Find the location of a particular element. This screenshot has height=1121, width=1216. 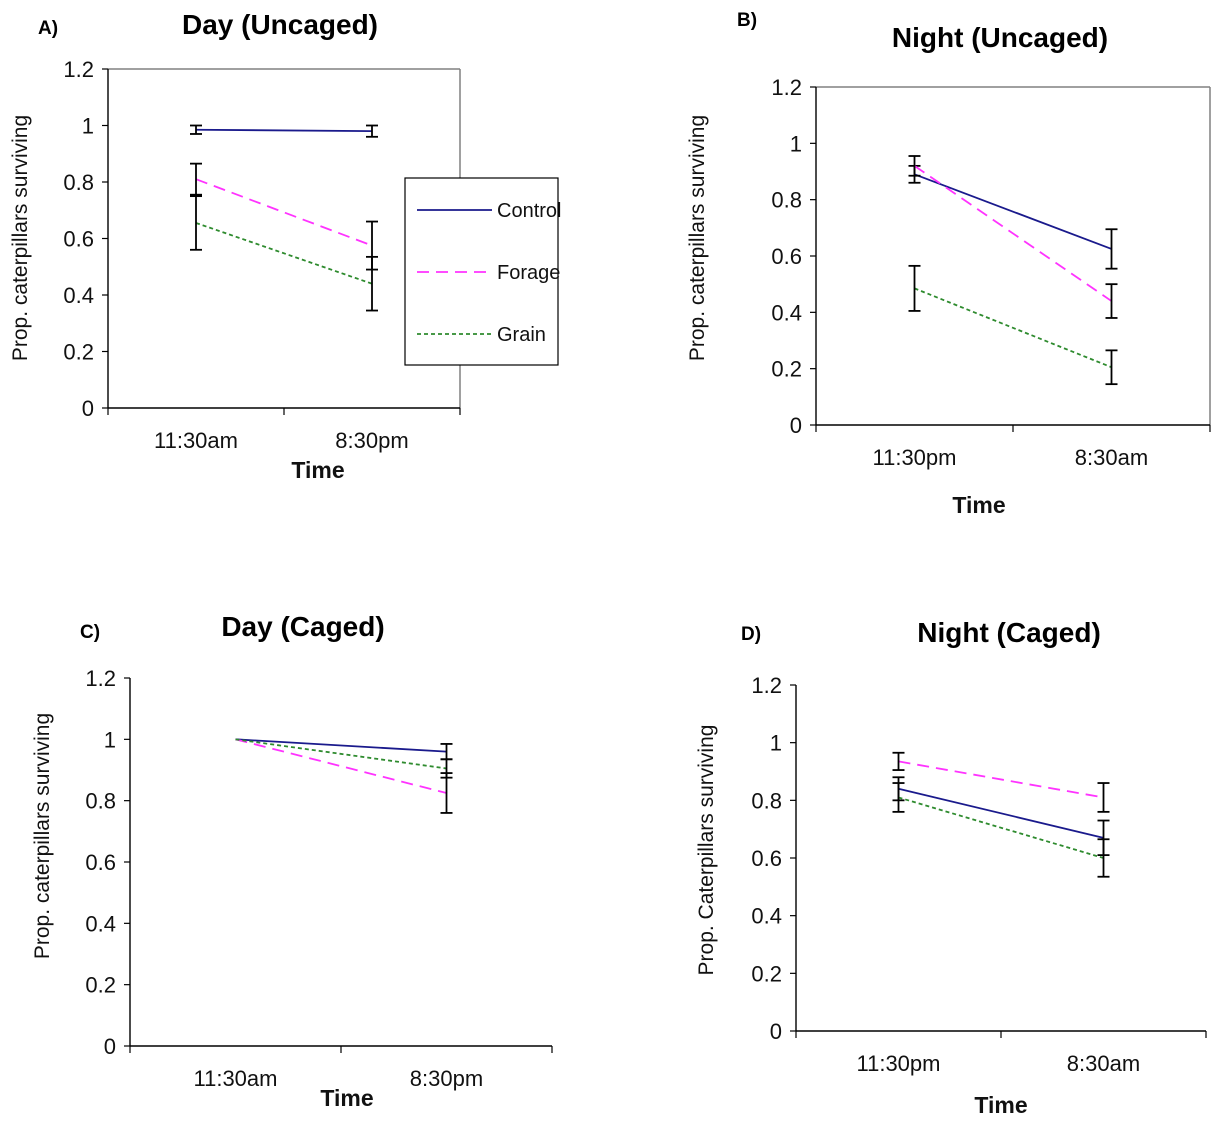

legend-label-grain: Grain is located at coordinates (521, 335).